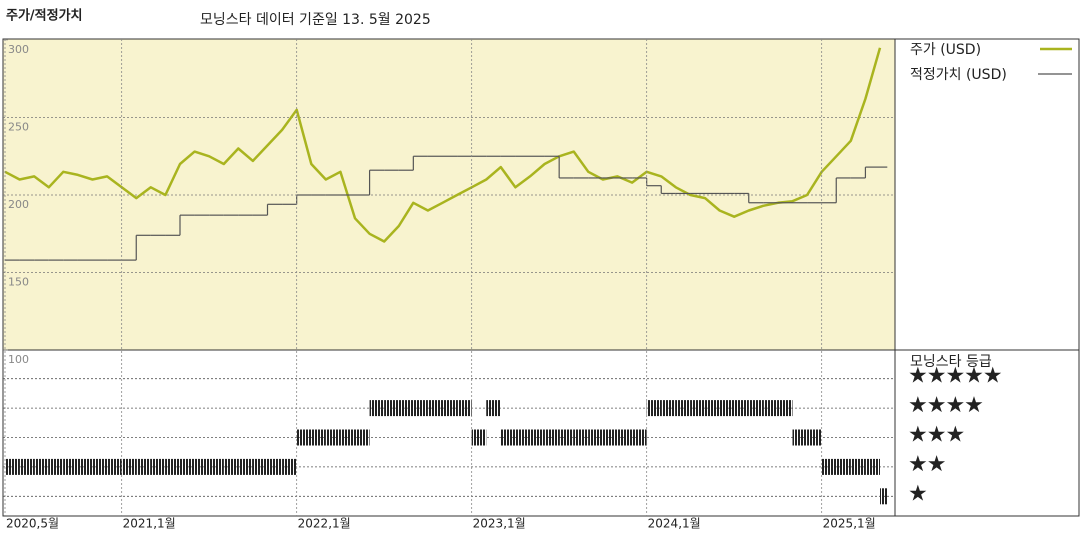  I want to click on rating-title: 모닝스타 등급, so click(951, 362).